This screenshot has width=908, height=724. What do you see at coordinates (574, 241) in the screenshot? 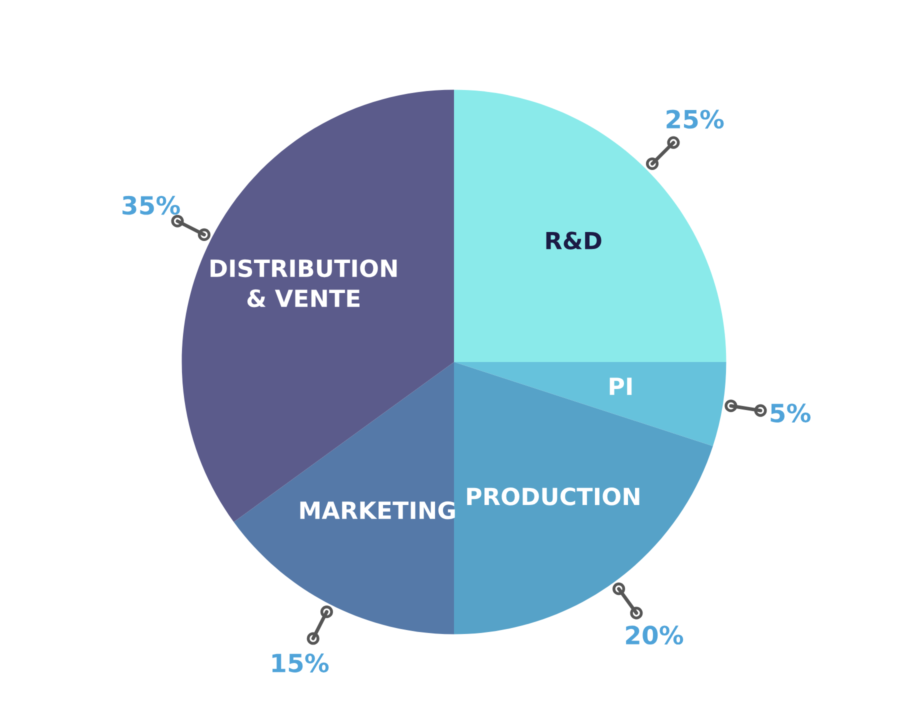
I see `slice-label: R&D` at bounding box center [574, 241].